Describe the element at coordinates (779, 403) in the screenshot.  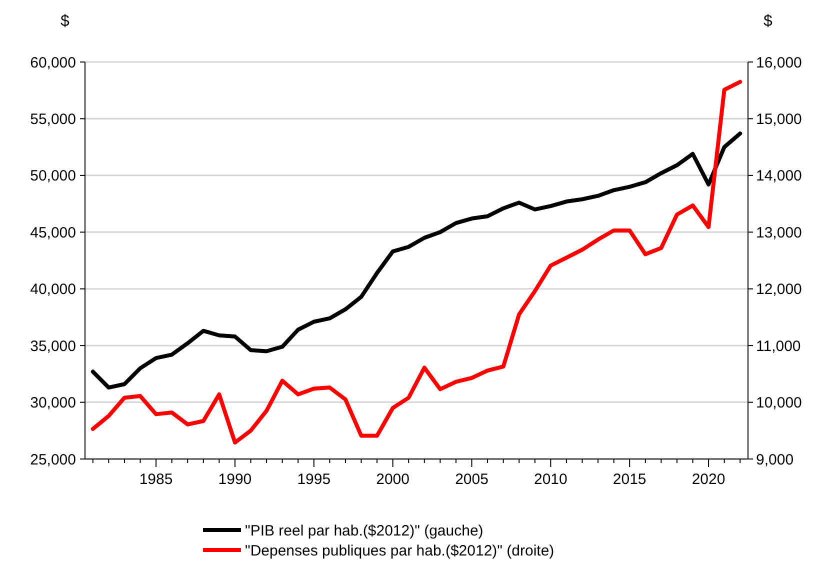
I see `y2-tick-label: 10,000` at that location.